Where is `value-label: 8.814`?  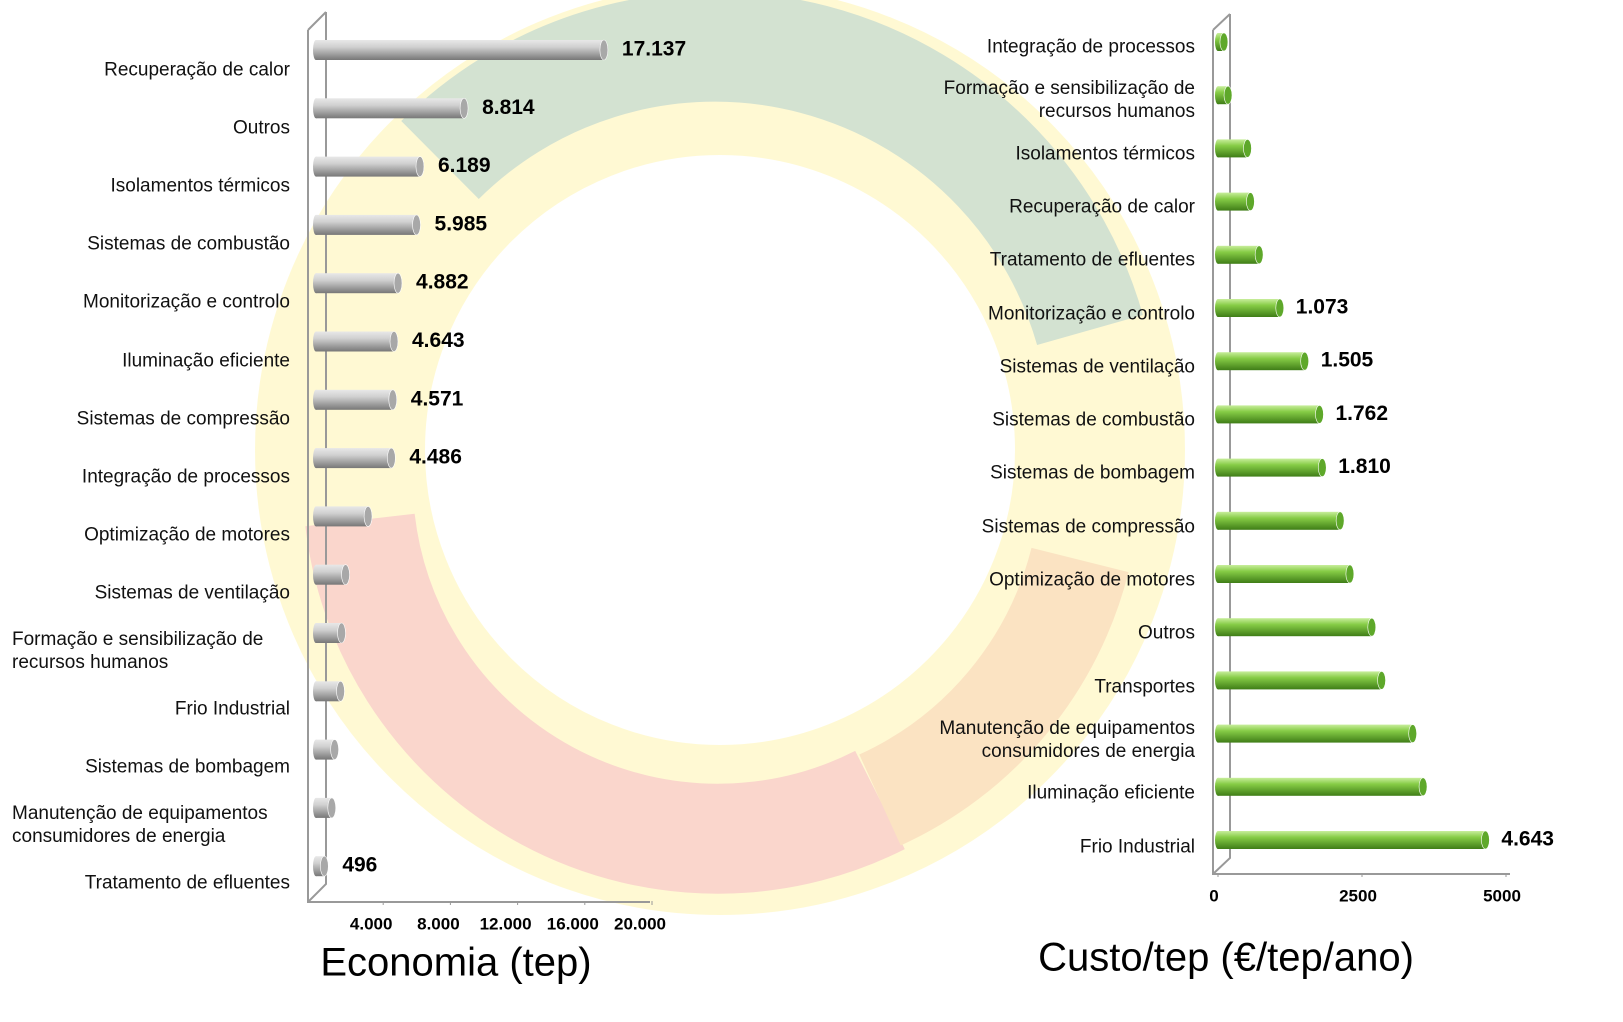
value-label: 8.814 is located at coordinates (508, 107).